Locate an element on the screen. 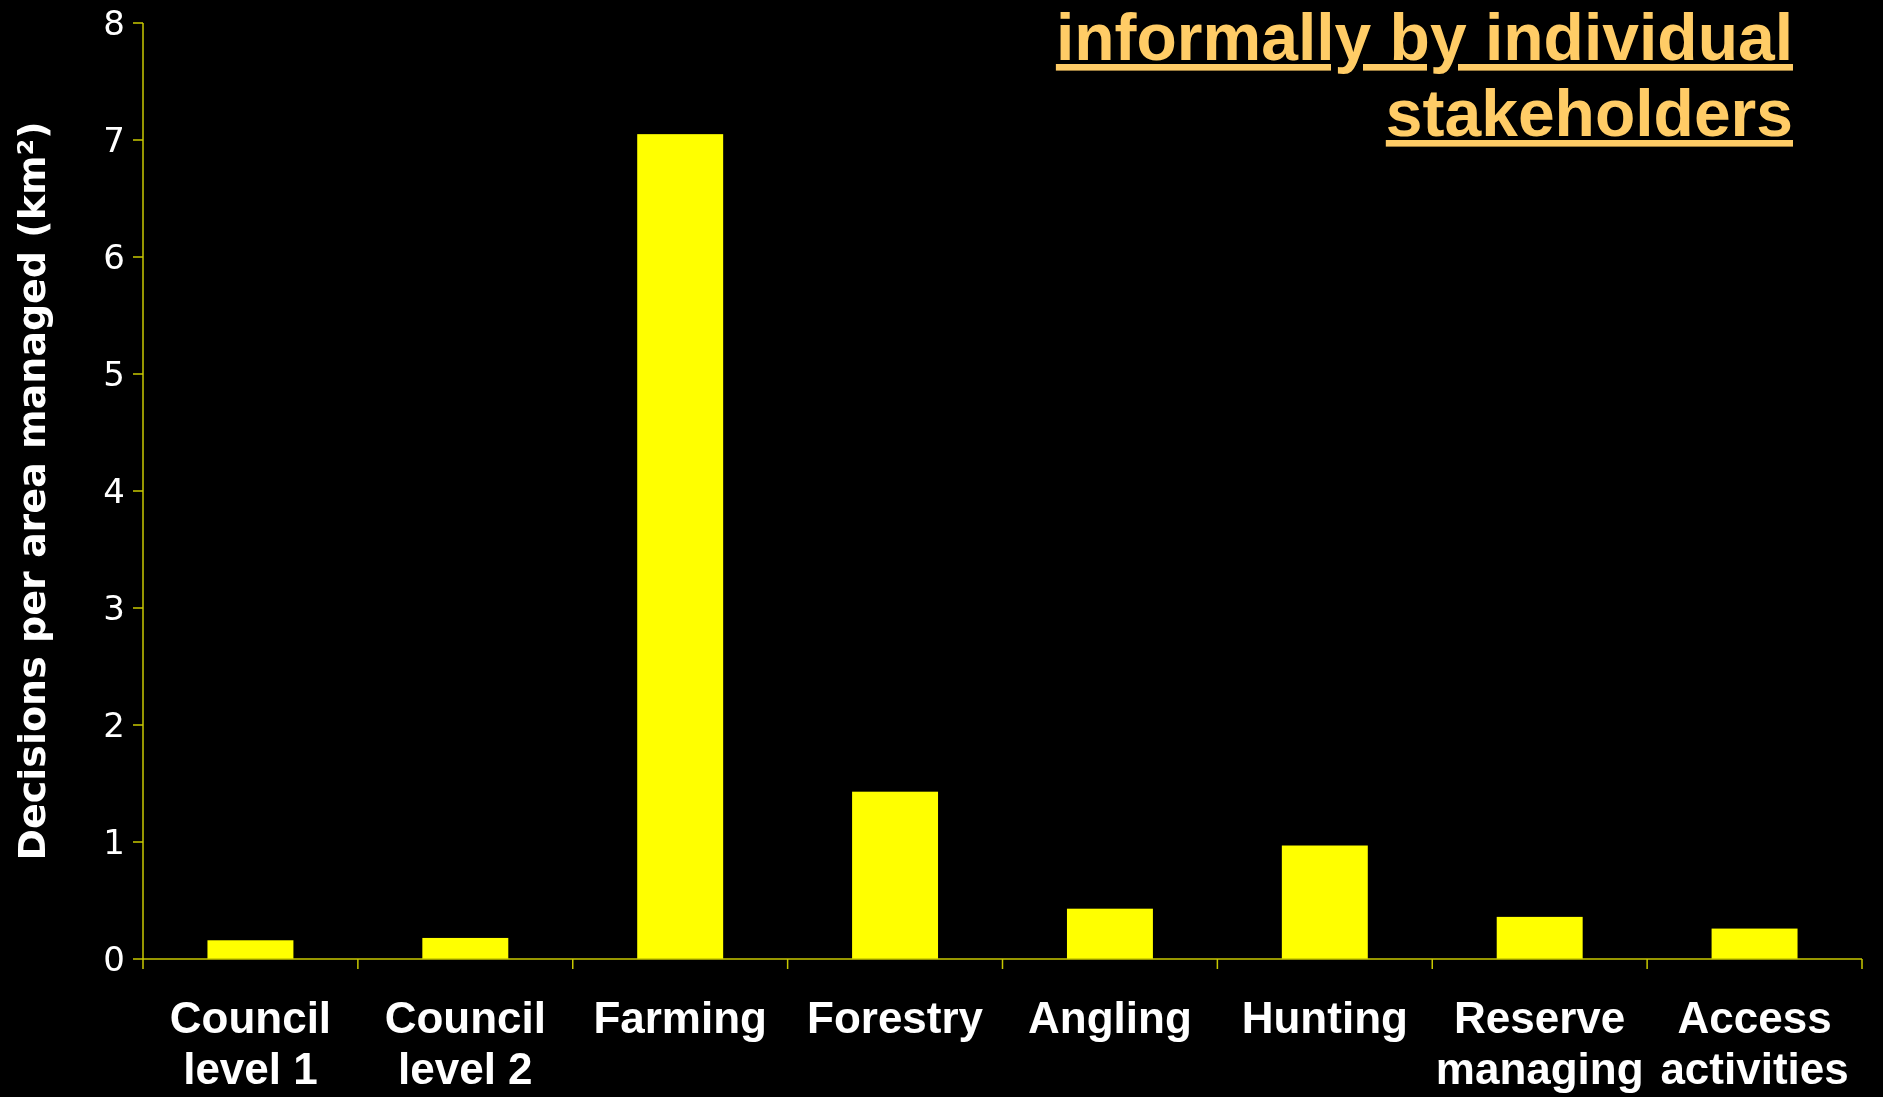 The image size is (1883, 1097). y-tick-label: 5 is located at coordinates (114, 373).